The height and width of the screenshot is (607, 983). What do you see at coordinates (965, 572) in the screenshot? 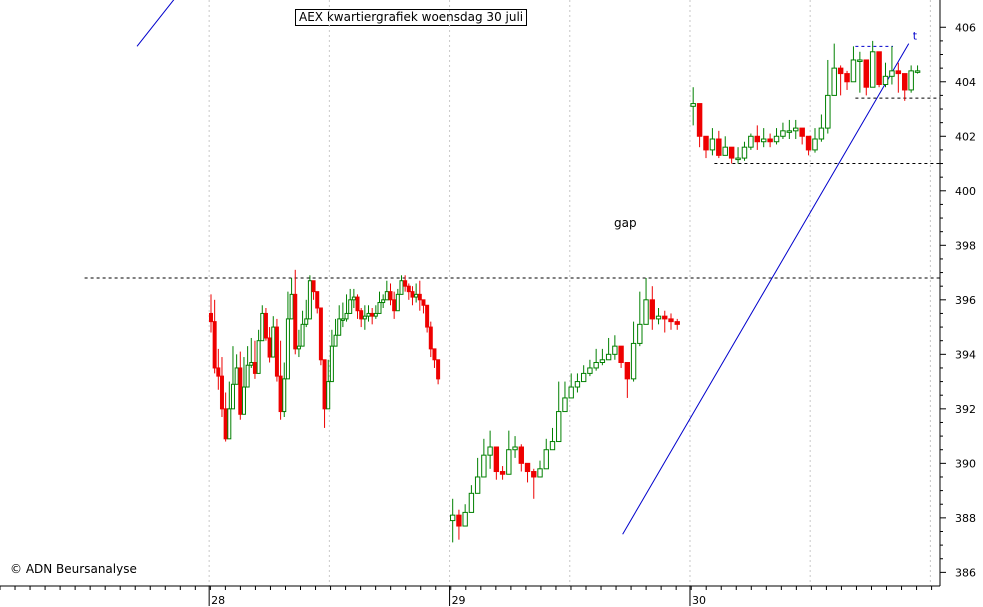
I see `y-tick-label: 386` at bounding box center [965, 572].